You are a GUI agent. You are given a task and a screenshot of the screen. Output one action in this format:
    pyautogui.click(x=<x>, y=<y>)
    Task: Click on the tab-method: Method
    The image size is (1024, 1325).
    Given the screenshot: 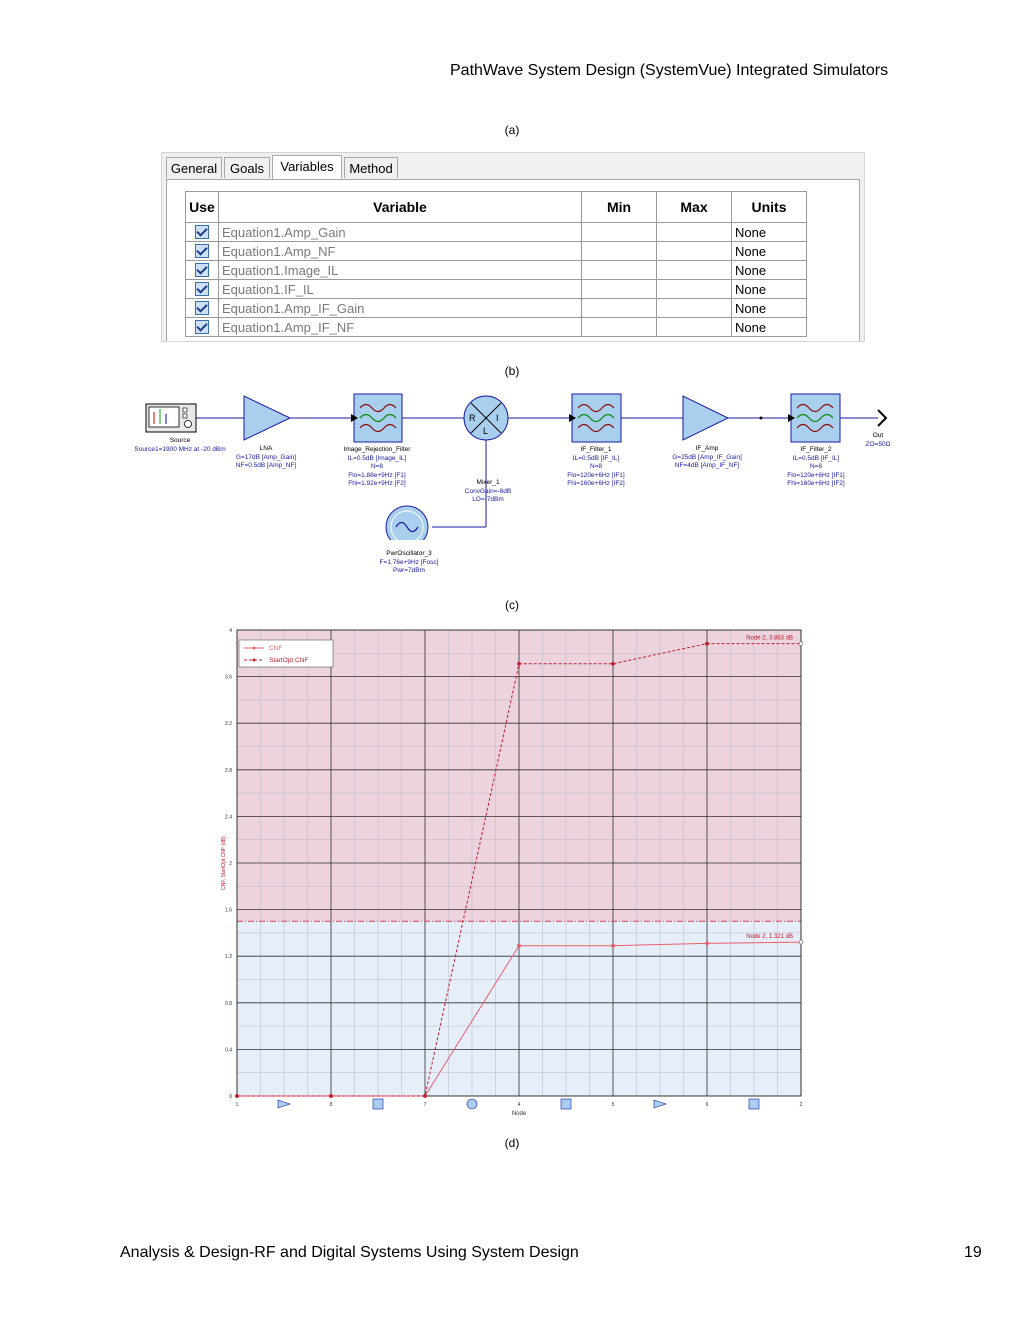 What is the action you would take?
    pyautogui.click(x=371, y=167)
    